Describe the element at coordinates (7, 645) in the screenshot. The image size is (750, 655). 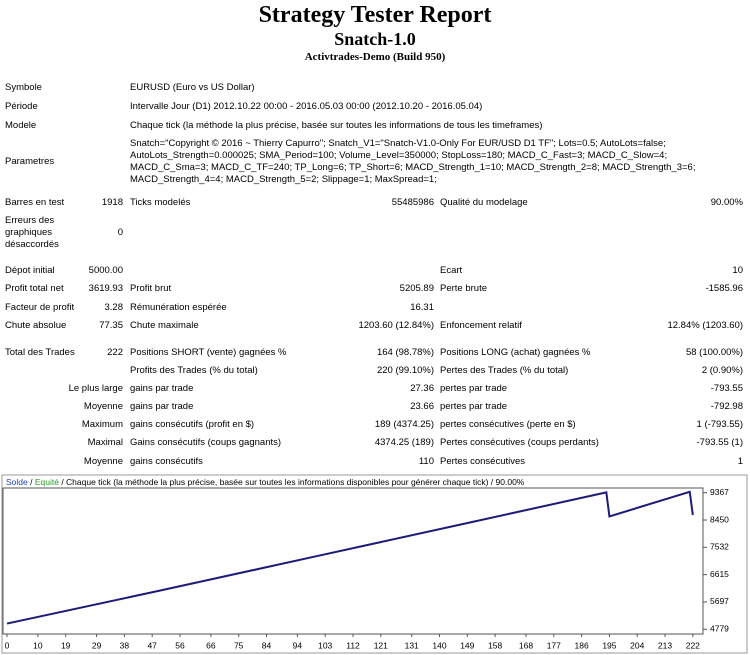
I see `x-tick-label: 0` at that location.